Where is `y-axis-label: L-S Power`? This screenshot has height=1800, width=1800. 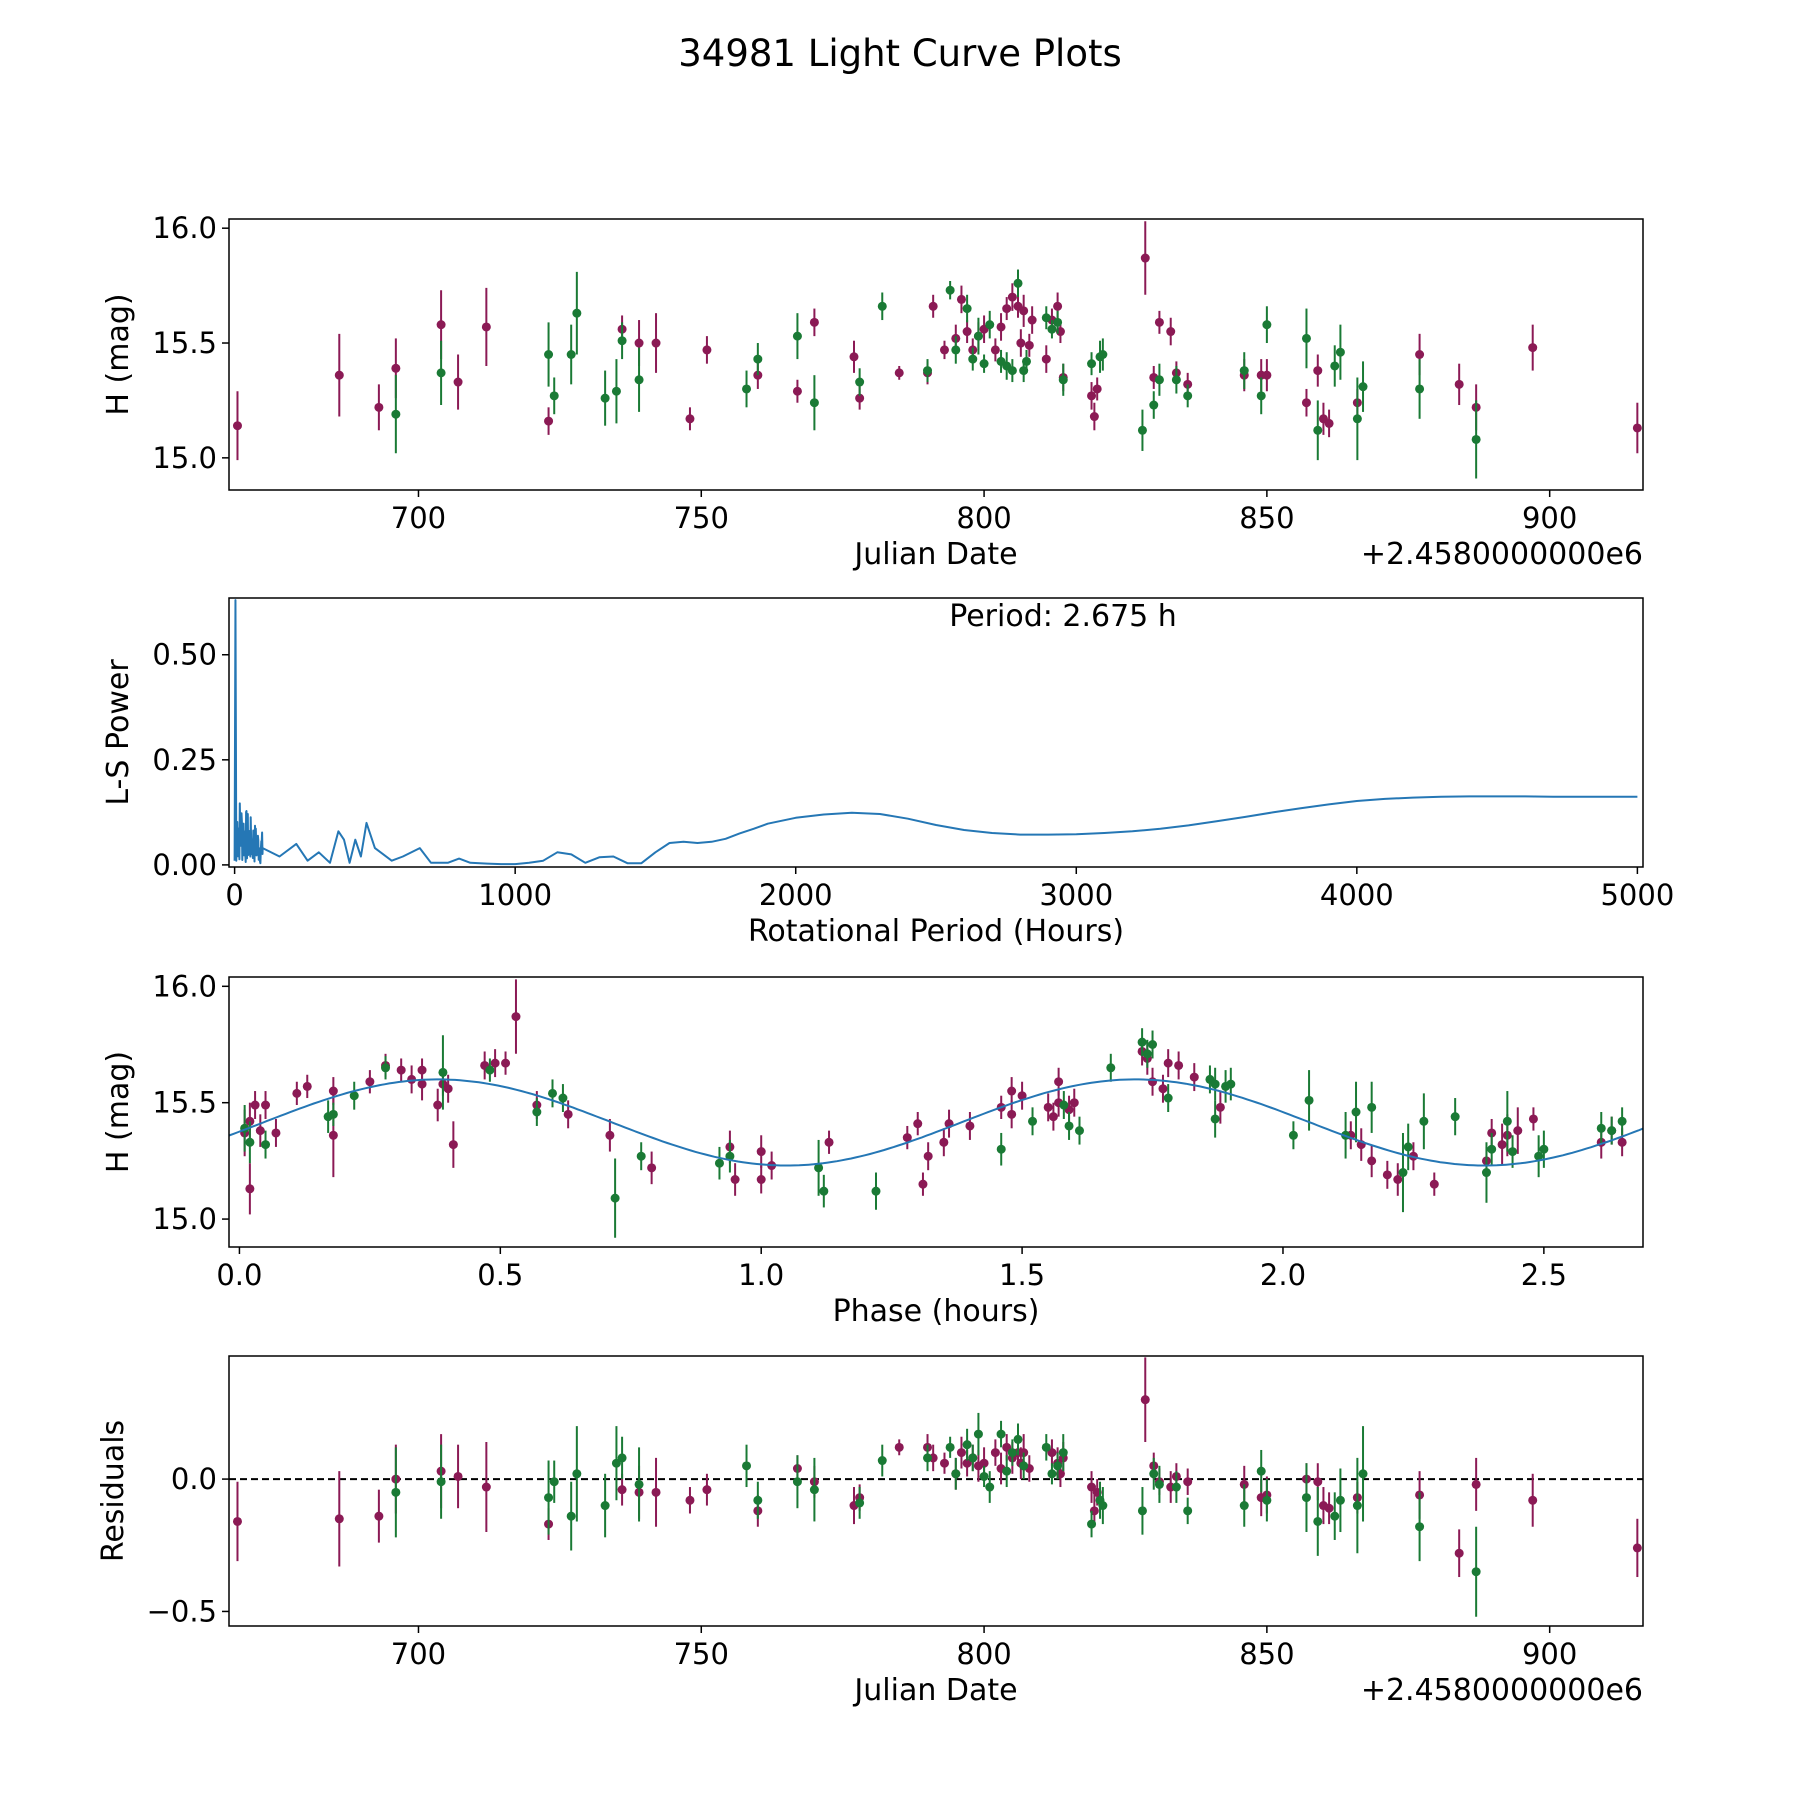
y-axis-label: L-S Power is located at coordinates (118, 732).